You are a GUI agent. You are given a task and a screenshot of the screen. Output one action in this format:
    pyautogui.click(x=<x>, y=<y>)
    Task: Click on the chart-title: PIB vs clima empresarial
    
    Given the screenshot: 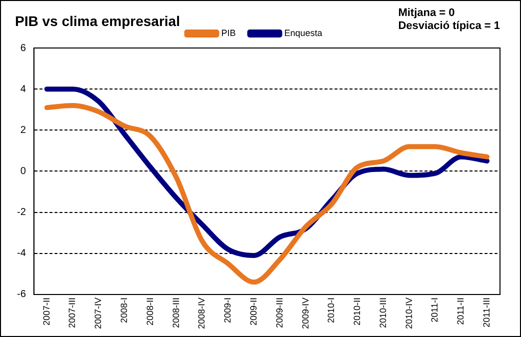 What is the action you would take?
    pyautogui.click(x=97, y=21)
    